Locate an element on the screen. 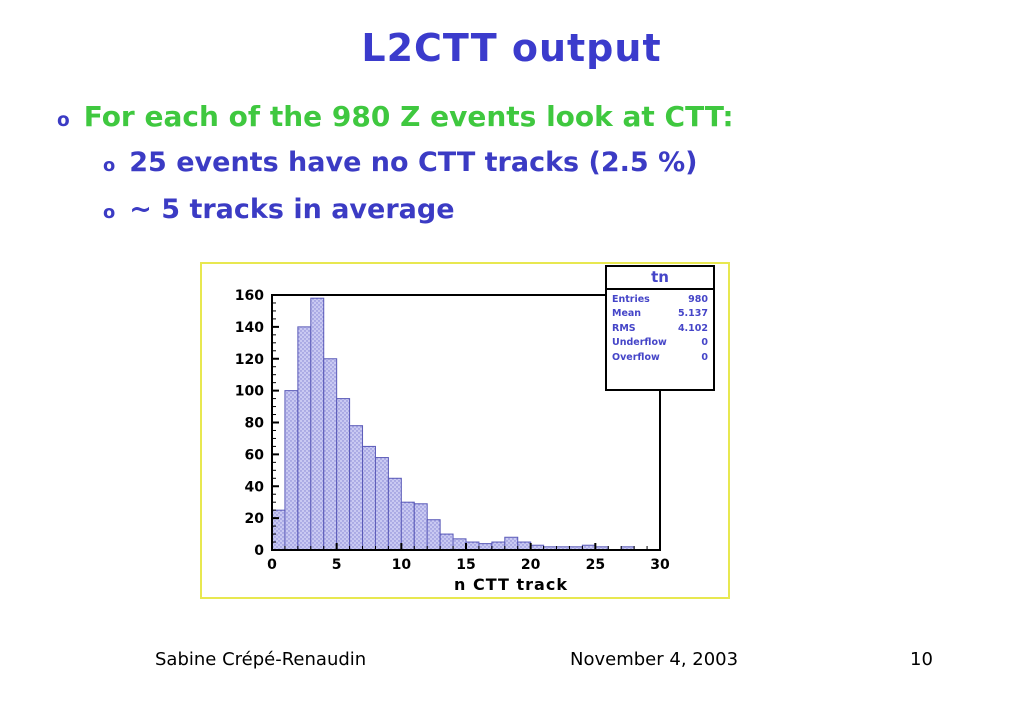  bullet-item-2: o 25 events have no CTT tracks (2.5 %) is located at coordinates (400, 162).